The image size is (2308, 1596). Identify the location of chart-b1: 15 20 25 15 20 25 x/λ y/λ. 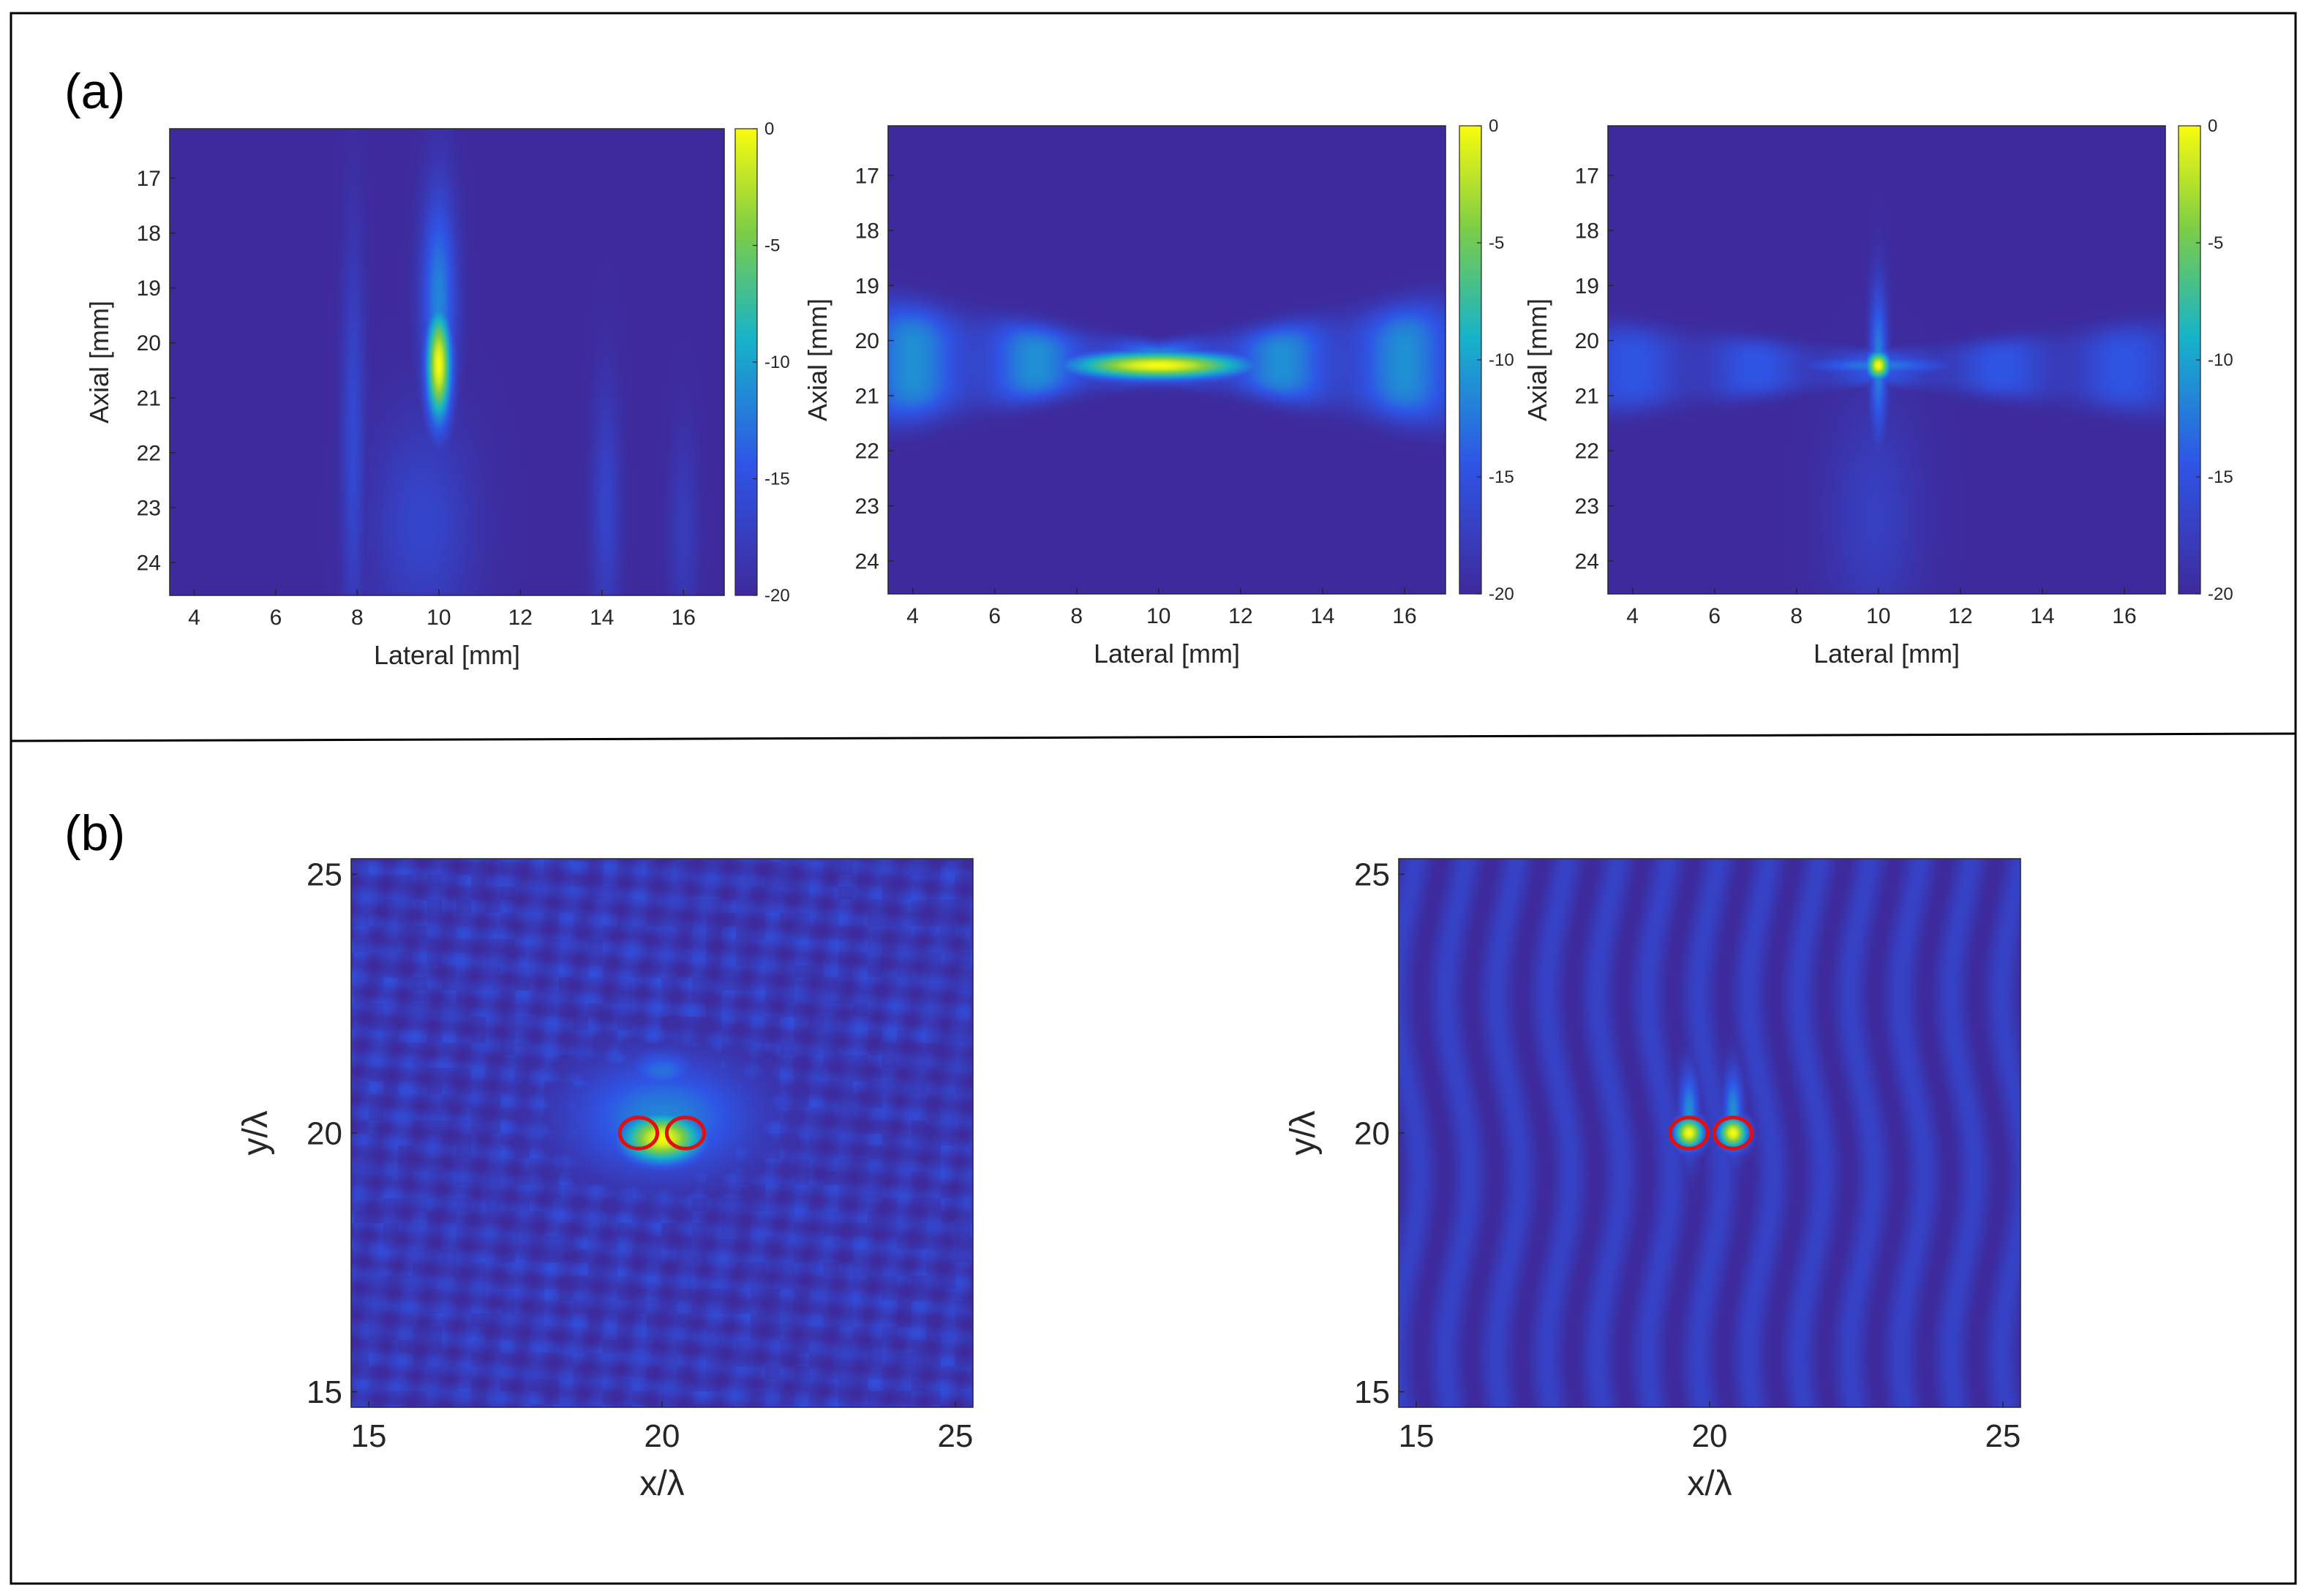
(605, 1180).